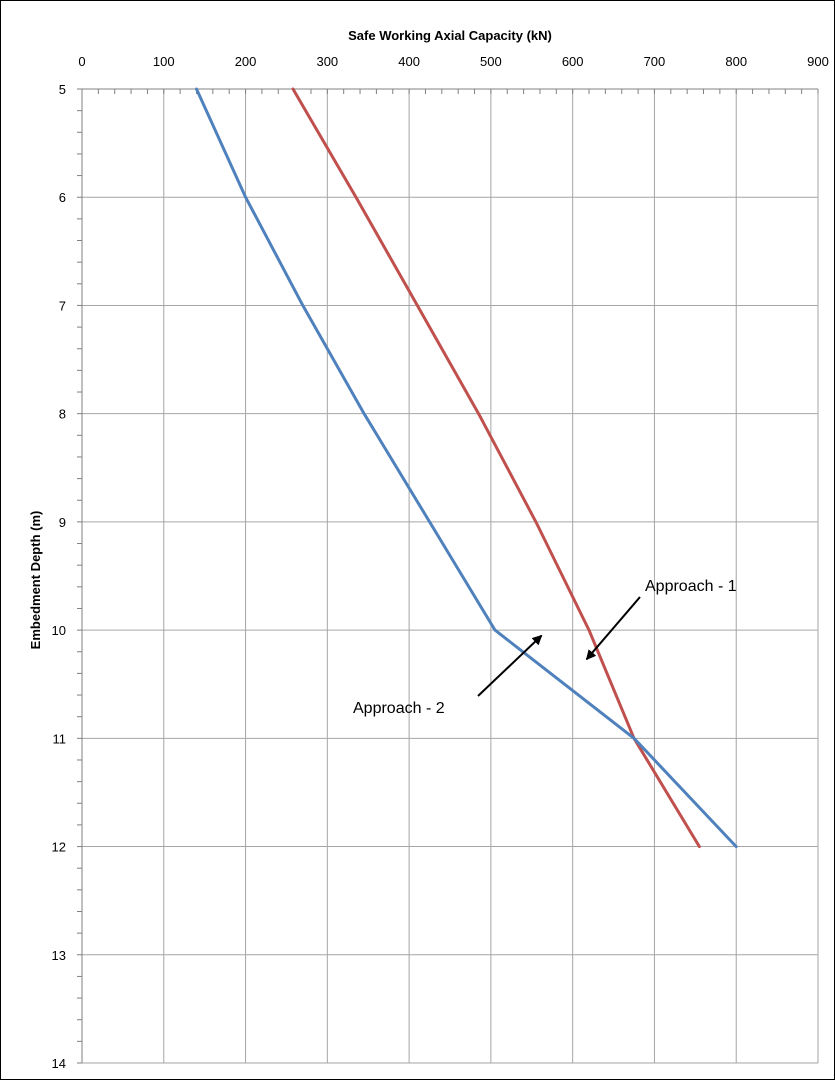 This screenshot has height=1080, width=835. What do you see at coordinates (491, 61) in the screenshot?
I see `x-tick-label: 500` at bounding box center [491, 61].